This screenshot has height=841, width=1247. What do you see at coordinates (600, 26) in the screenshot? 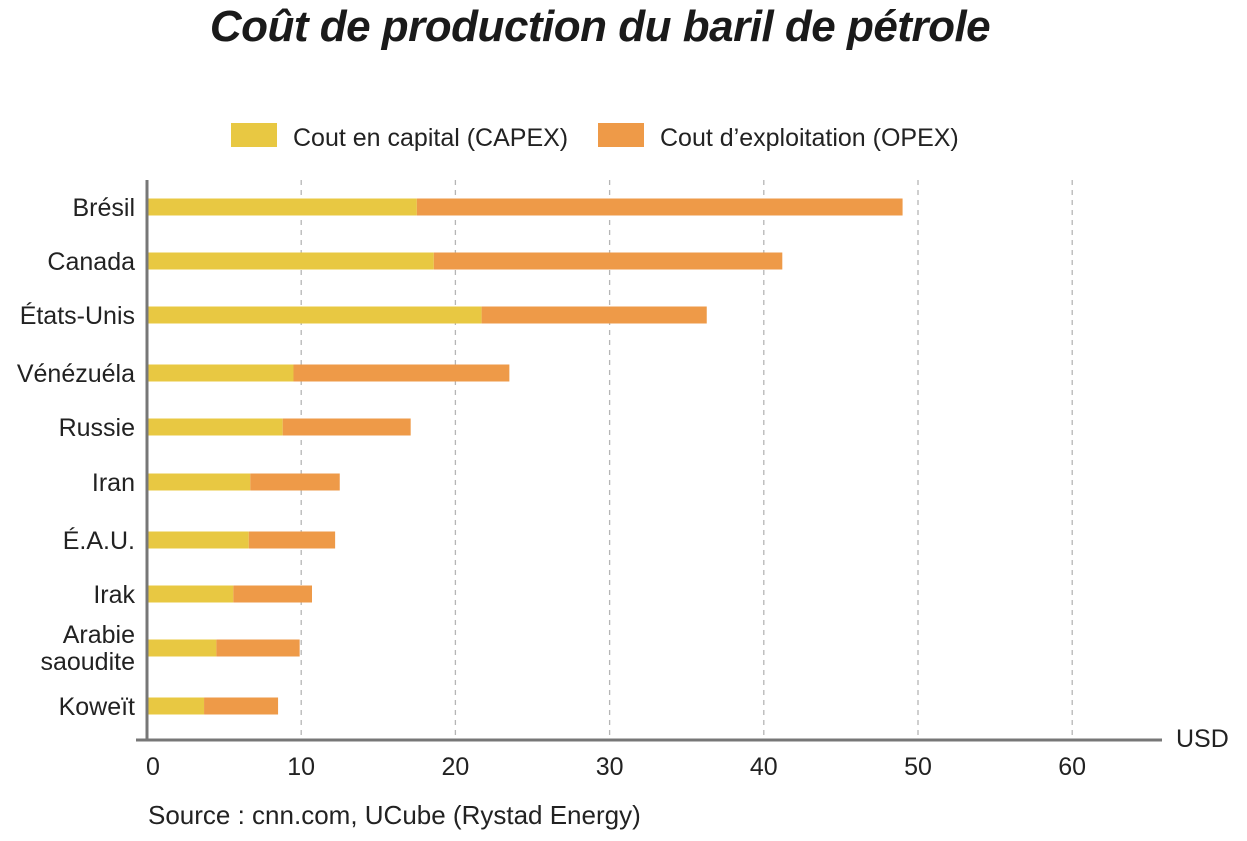
I see `chart-title: Coût de production du baril de pétrole` at bounding box center [600, 26].